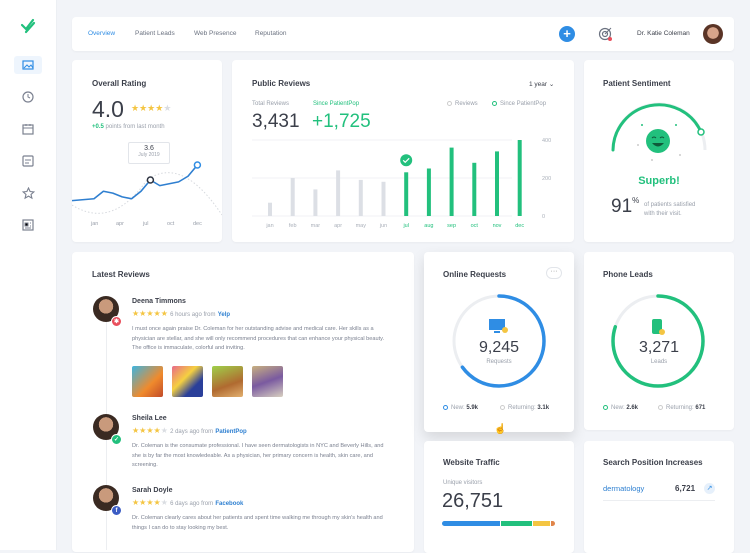 The width and height of the screenshot is (750, 553). I want to click on bar-aug, so click(428, 192).